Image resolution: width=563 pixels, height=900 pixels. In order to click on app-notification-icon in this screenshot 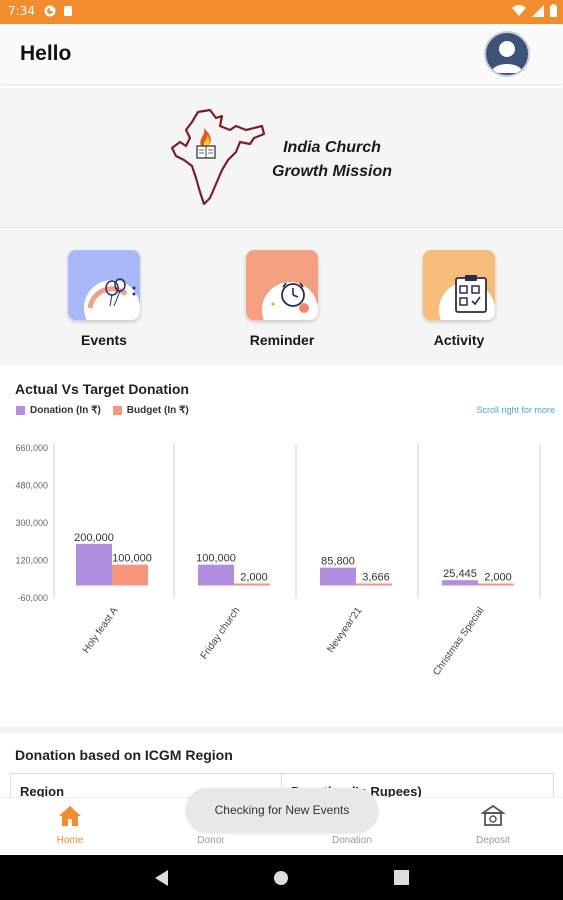, I will do `click(50, 11)`.